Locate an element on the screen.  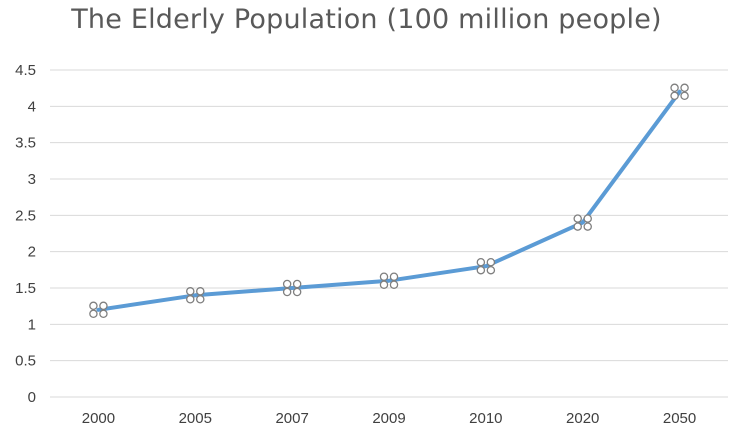
y-tick-label: 4.5 is located at coordinates (25, 70).